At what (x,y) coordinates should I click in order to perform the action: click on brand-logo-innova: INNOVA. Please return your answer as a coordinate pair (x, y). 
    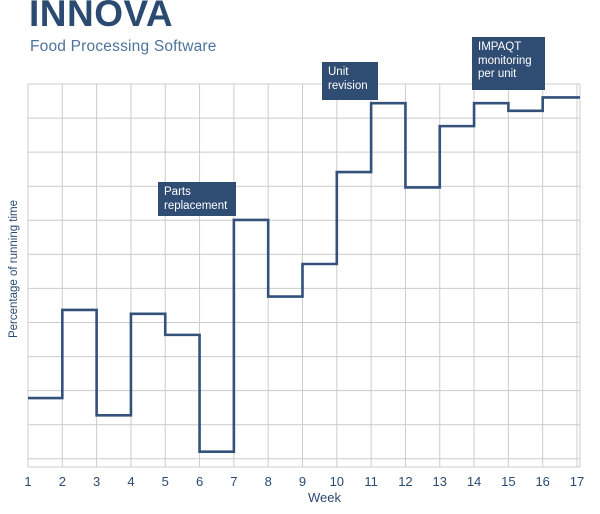
    Looking at the image, I should click on (101, 17).